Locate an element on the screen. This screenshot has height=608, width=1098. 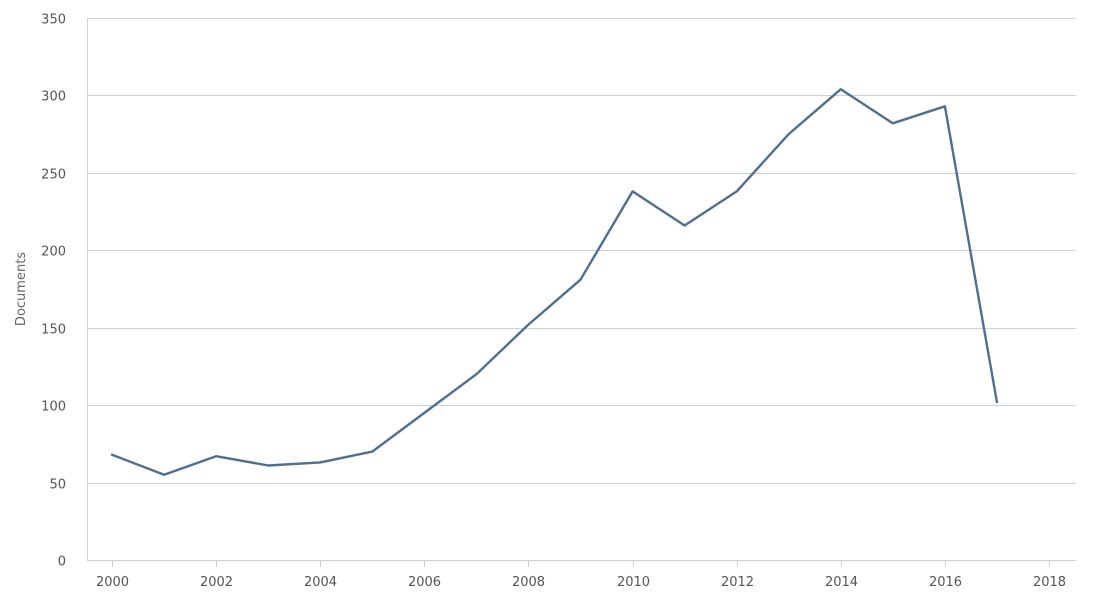
y-tick-label: 50 is located at coordinates (57, 485).